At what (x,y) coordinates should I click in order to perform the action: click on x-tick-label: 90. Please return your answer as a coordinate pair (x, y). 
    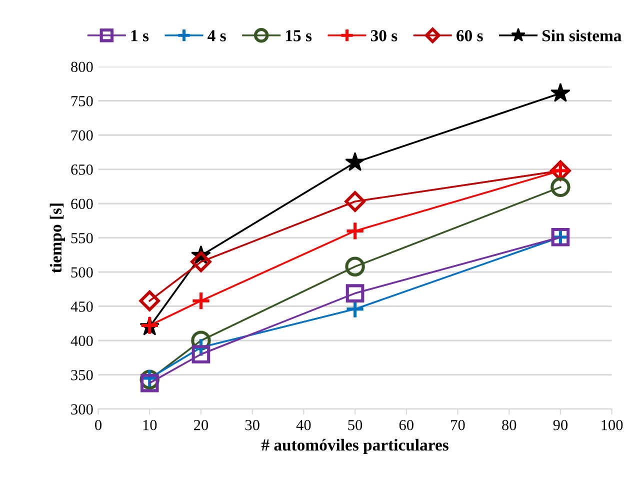
    Looking at the image, I should click on (560, 425).